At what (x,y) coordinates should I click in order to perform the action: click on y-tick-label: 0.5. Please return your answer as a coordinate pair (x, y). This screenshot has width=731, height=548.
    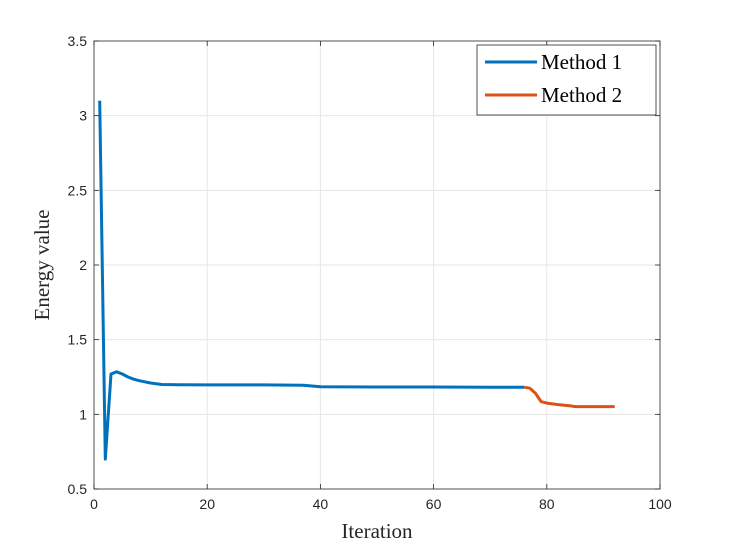
    Looking at the image, I should click on (78, 489).